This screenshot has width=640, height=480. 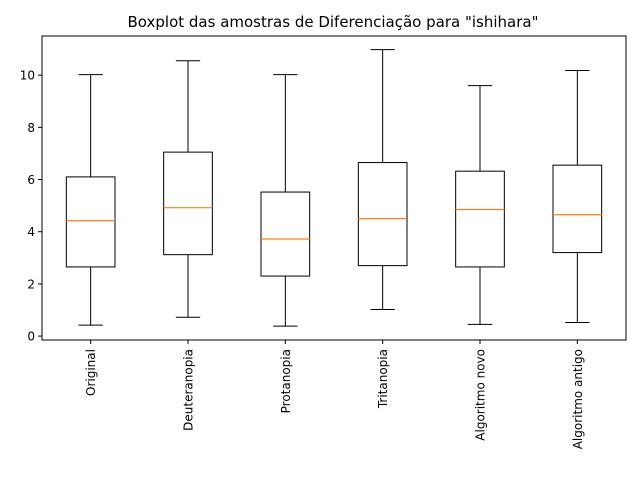 What do you see at coordinates (31, 180) in the screenshot?
I see `y-tick-label: 6` at bounding box center [31, 180].